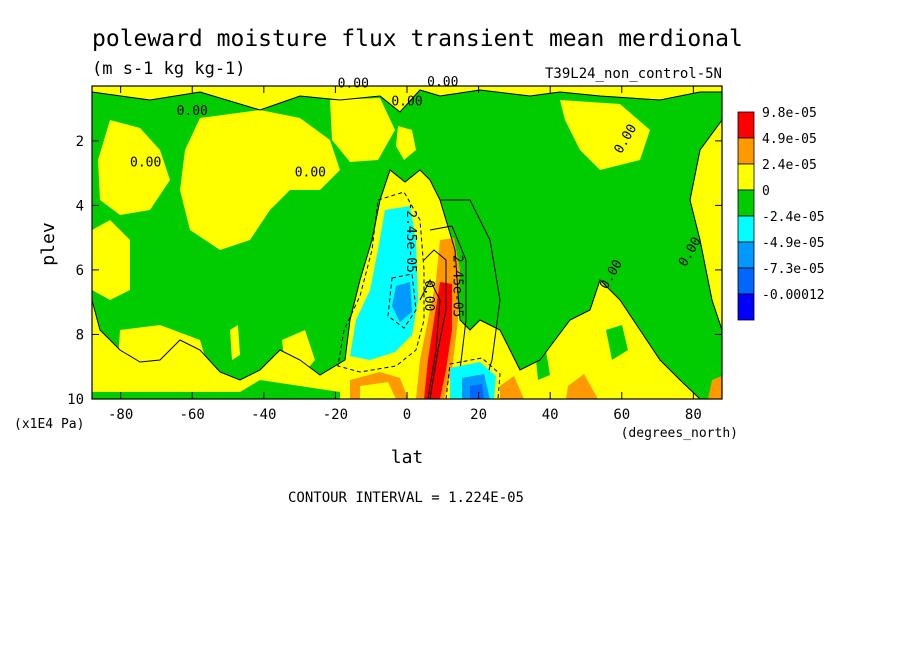  What do you see at coordinates (169, 69) in the screenshot?
I see `chart-units: (m s-1 kg kg-1)` at bounding box center [169, 69].